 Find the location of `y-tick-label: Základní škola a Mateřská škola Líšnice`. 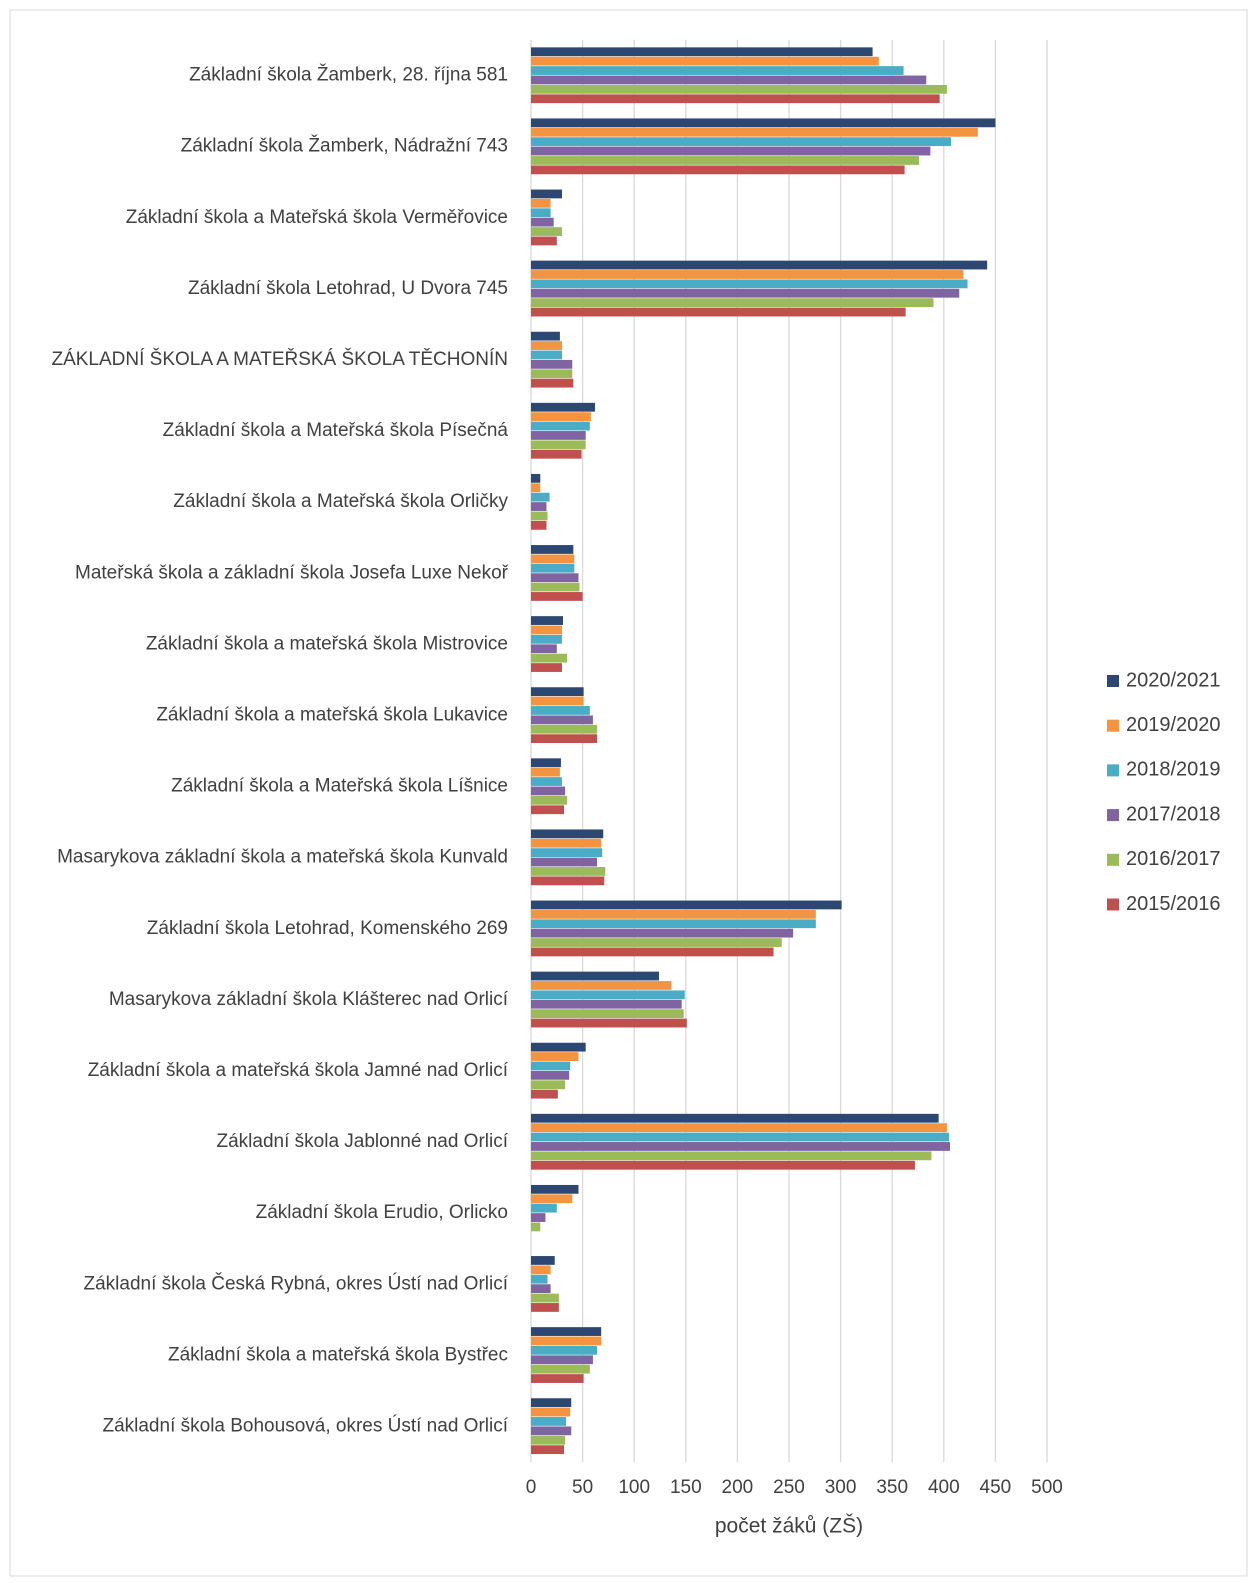

y-tick-label: Základní škola a Mateřská škola Líšnice is located at coordinates (339, 786).